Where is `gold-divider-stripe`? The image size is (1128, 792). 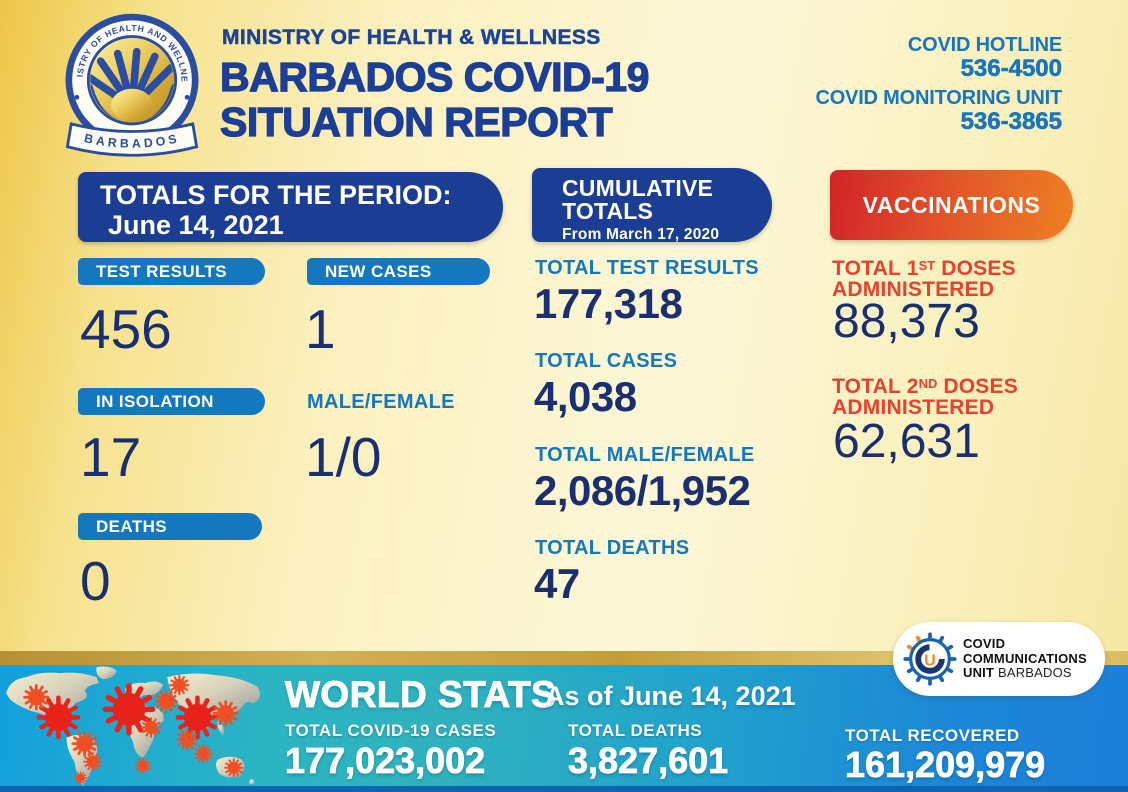 gold-divider-stripe is located at coordinates (564, 658).